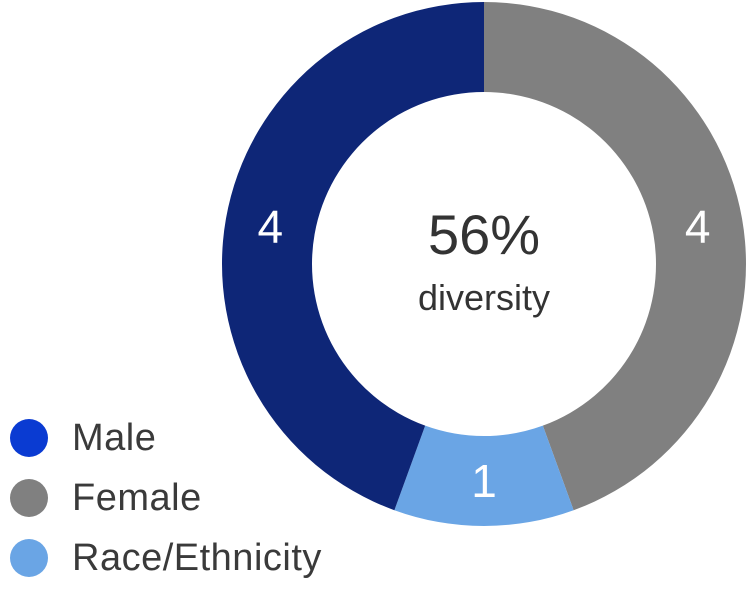 This screenshot has width=751, height=601. Describe the element at coordinates (197, 557) in the screenshot. I see `legend-label-race-ethnicity: Race/Ethnicity` at that location.